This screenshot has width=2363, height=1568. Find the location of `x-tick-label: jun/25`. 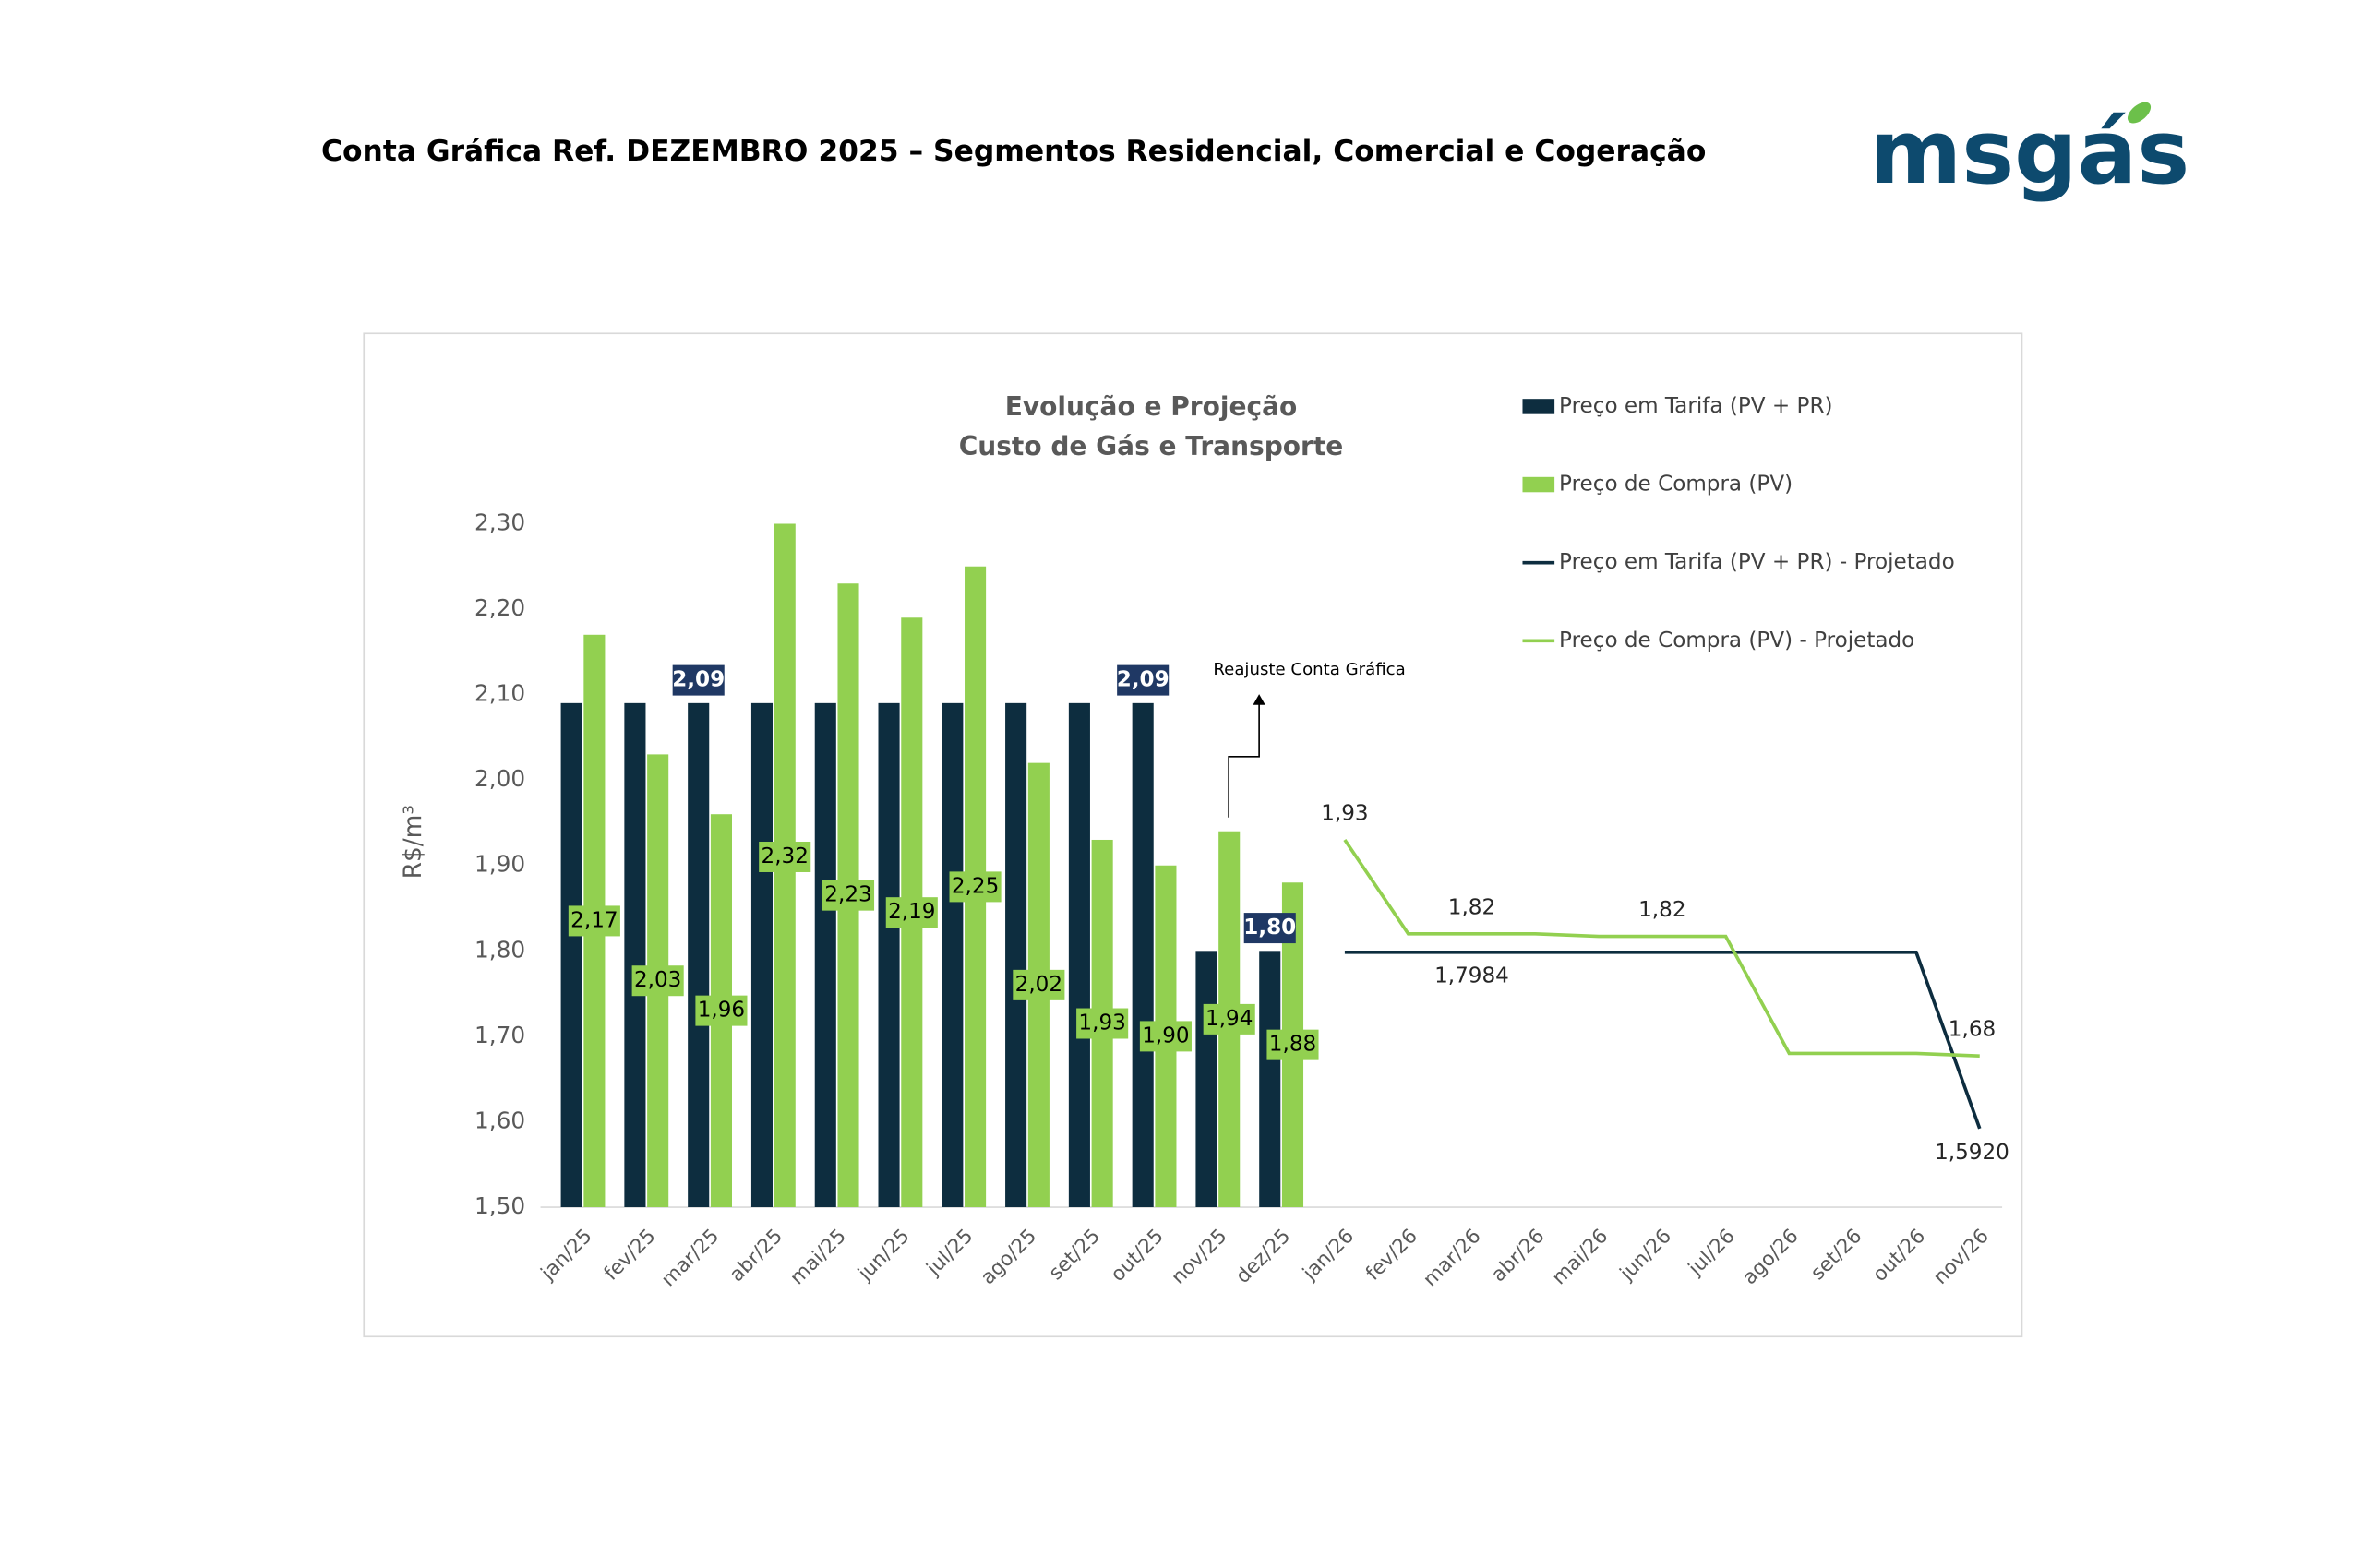

x-tick-label: jun/25 is located at coordinates (883, 1255).